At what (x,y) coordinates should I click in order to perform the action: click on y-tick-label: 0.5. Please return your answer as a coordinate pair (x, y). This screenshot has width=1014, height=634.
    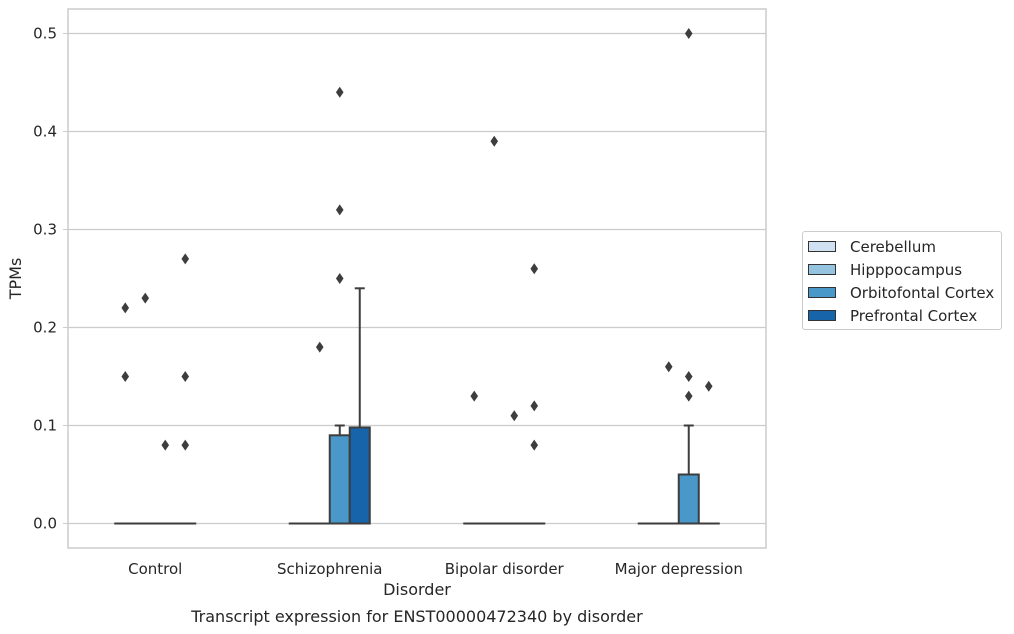
    Looking at the image, I should click on (45, 34).